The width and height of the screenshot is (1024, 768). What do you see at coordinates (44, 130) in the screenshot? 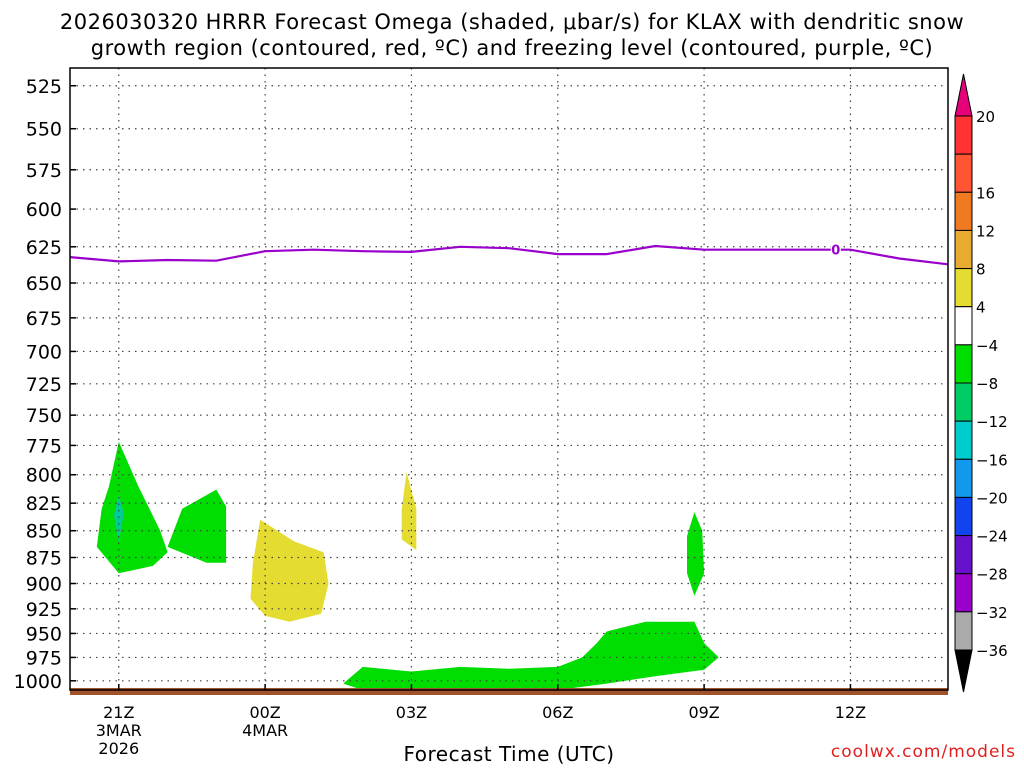
I see `y-tick-label-550: 550` at bounding box center [44, 130].